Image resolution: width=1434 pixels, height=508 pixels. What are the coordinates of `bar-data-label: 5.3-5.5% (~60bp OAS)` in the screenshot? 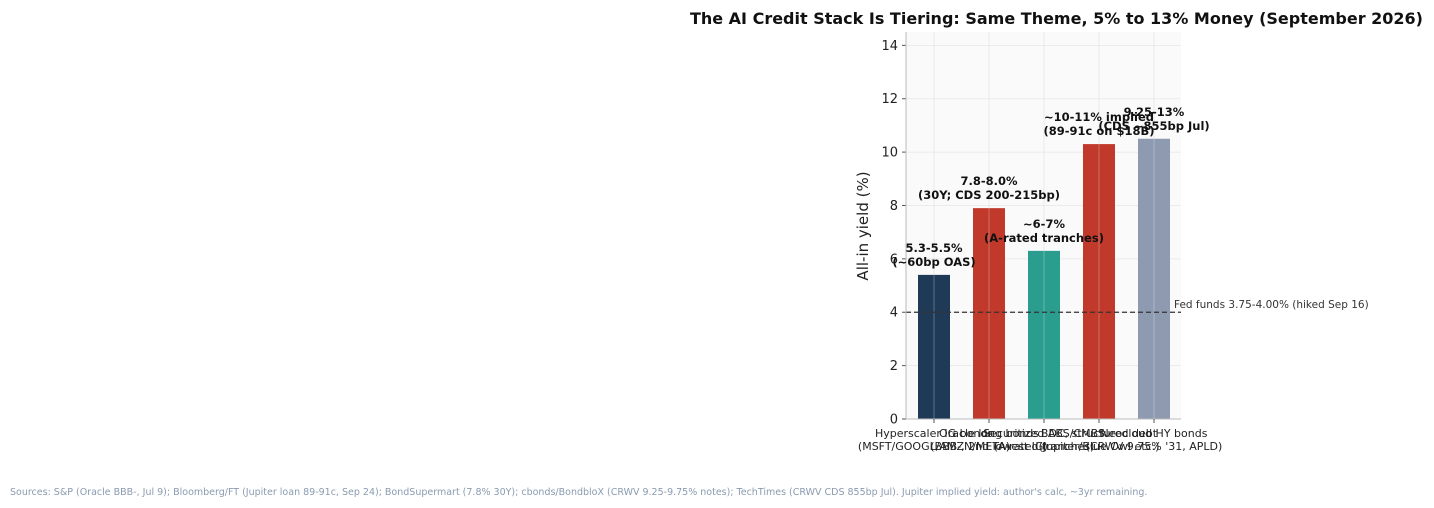 It's located at (933, 255).